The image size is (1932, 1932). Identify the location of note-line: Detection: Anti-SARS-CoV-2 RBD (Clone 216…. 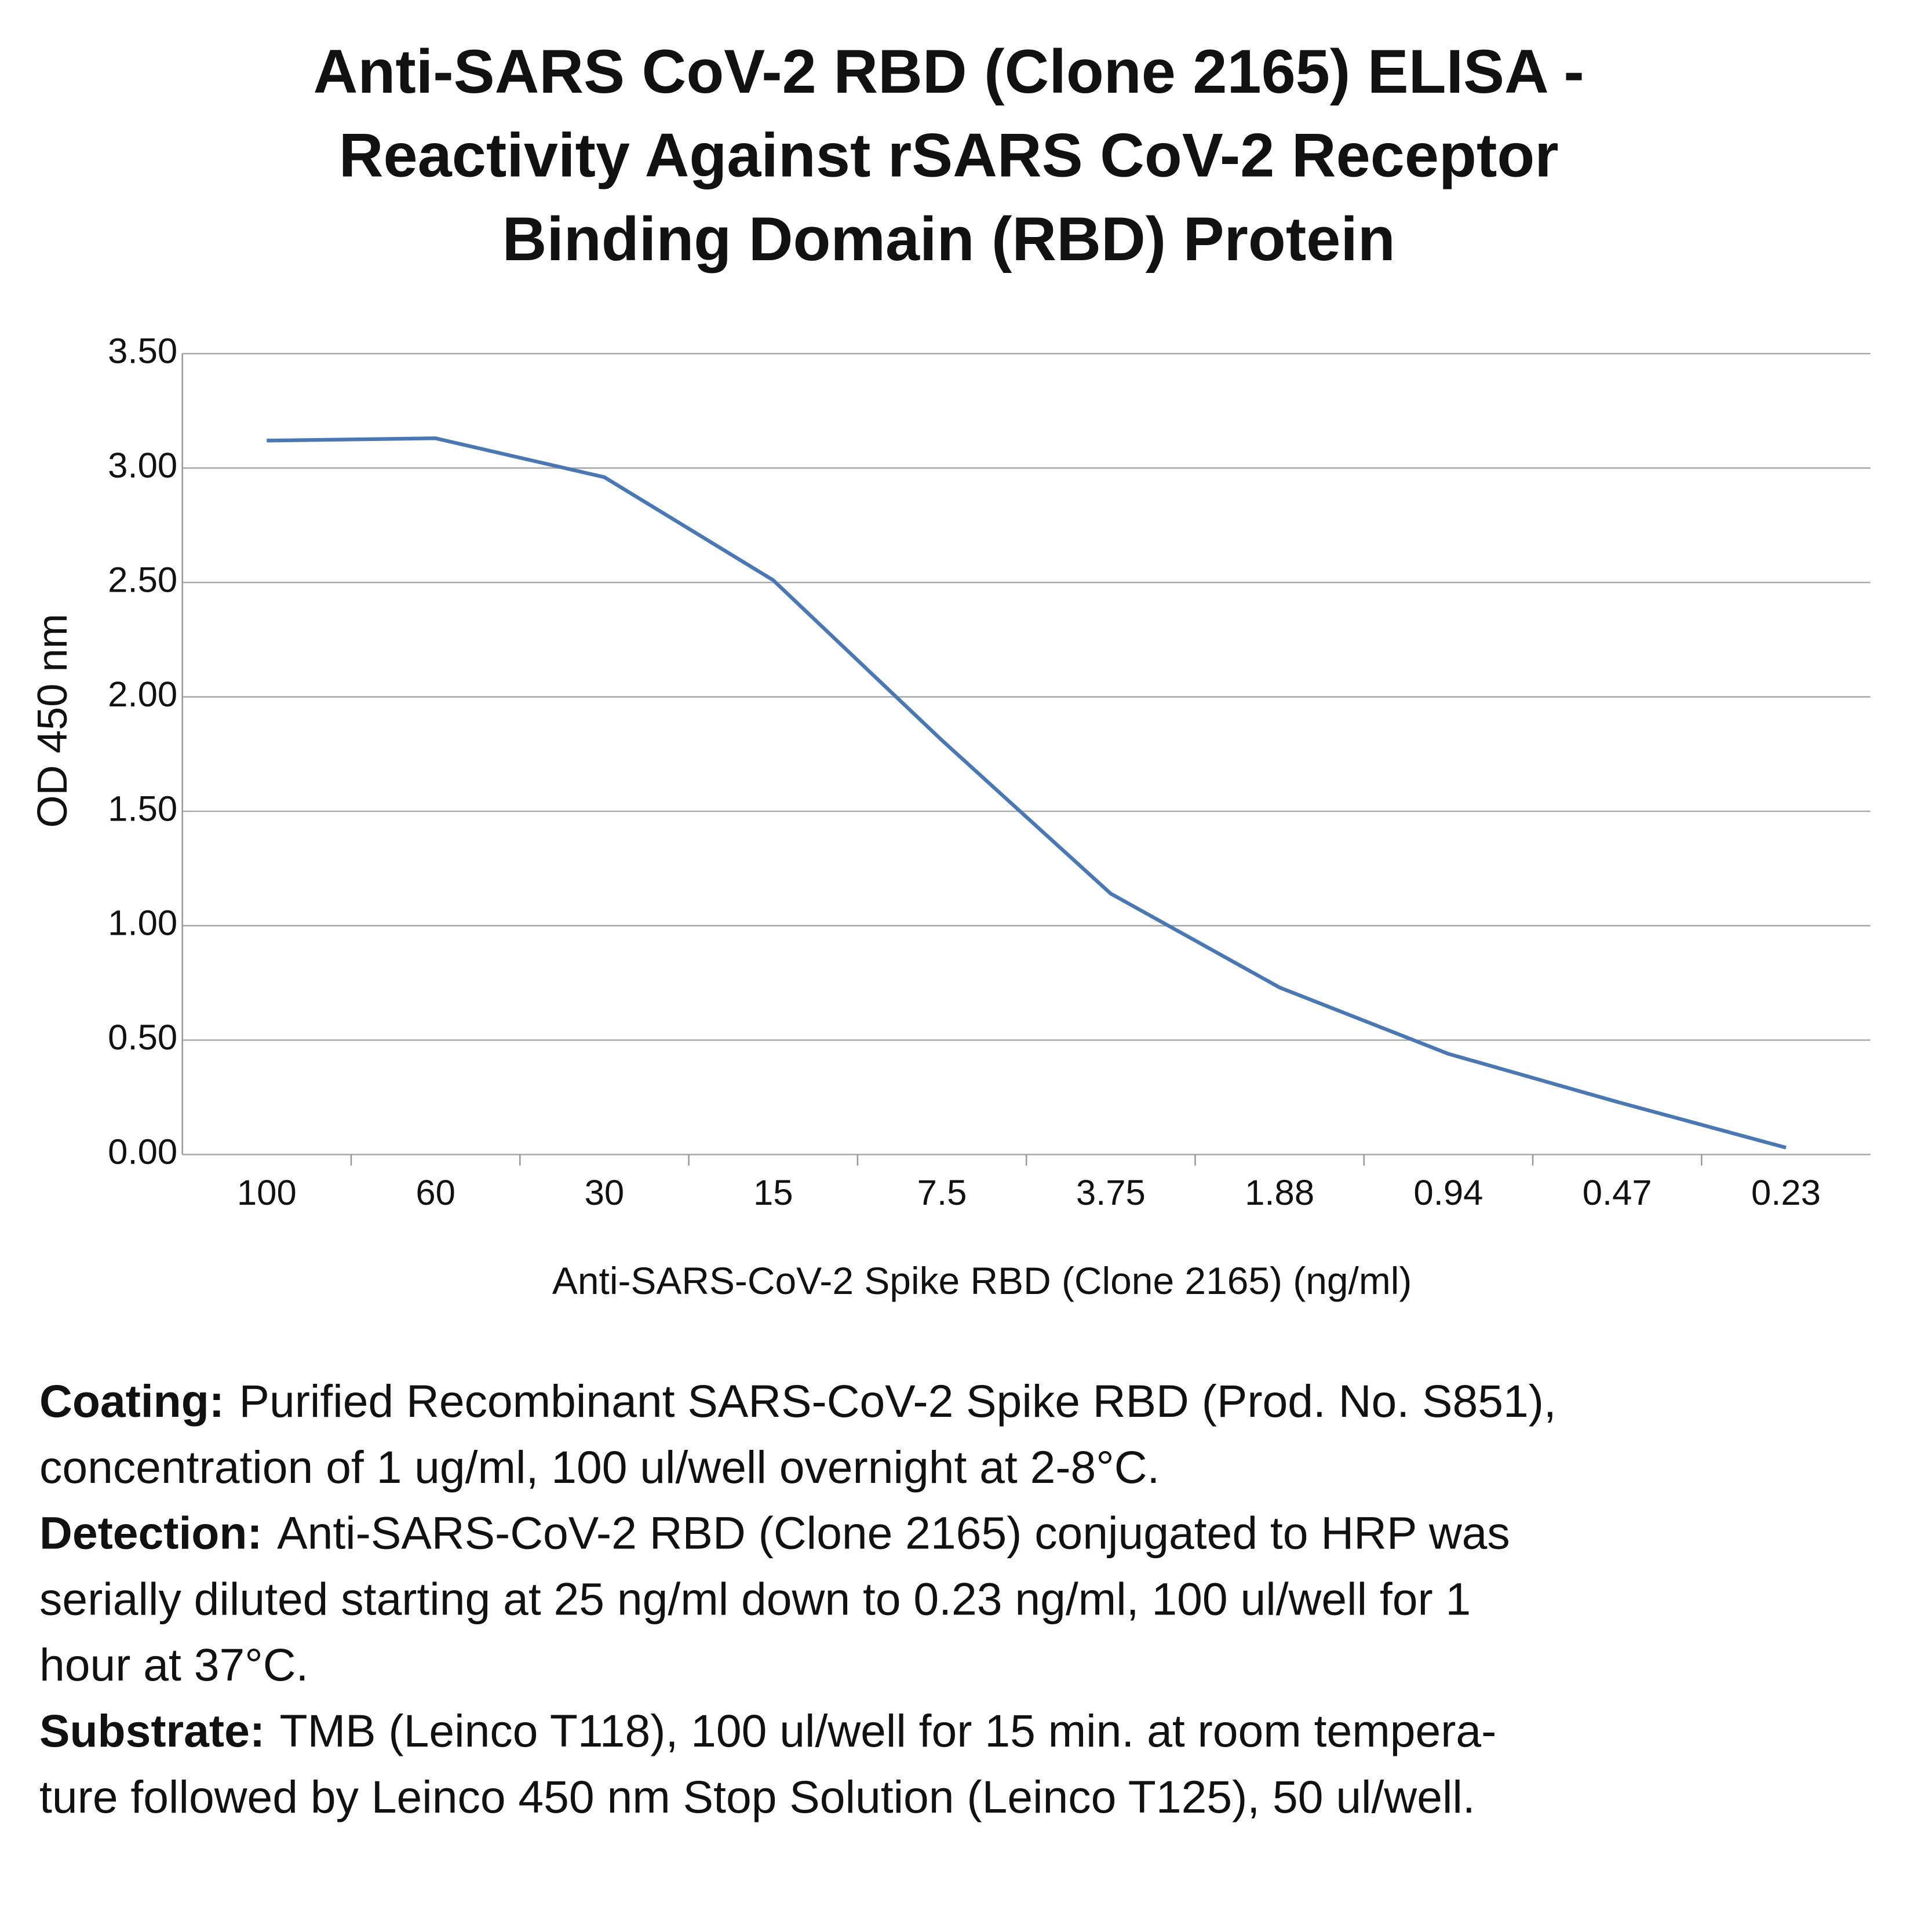
(775, 1533).